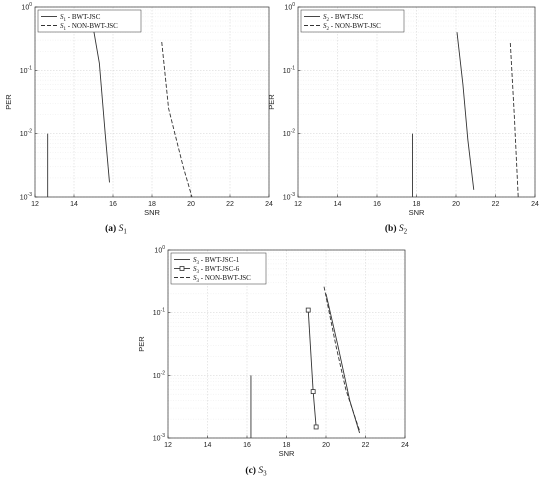 This screenshot has height=487, width=550. What do you see at coordinates (182, 268) in the screenshot?
I see `legend-marker` at bounding box center [182, 268].